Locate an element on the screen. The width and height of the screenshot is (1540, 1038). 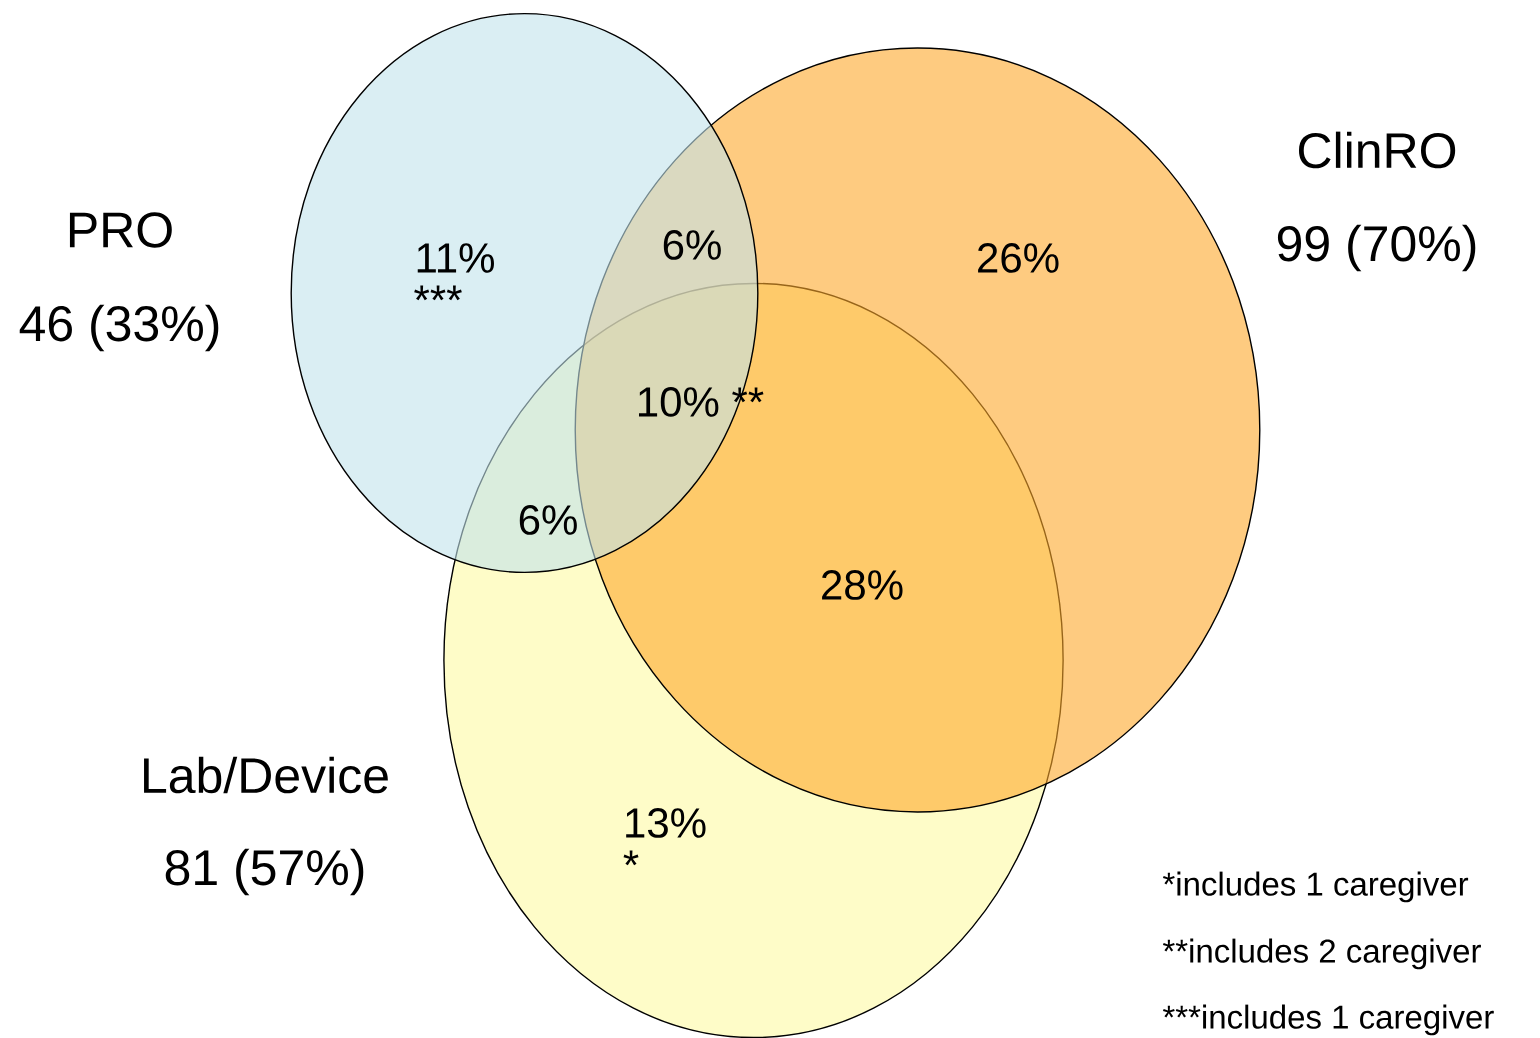
text: 28% is located at coordinates (862, 585).